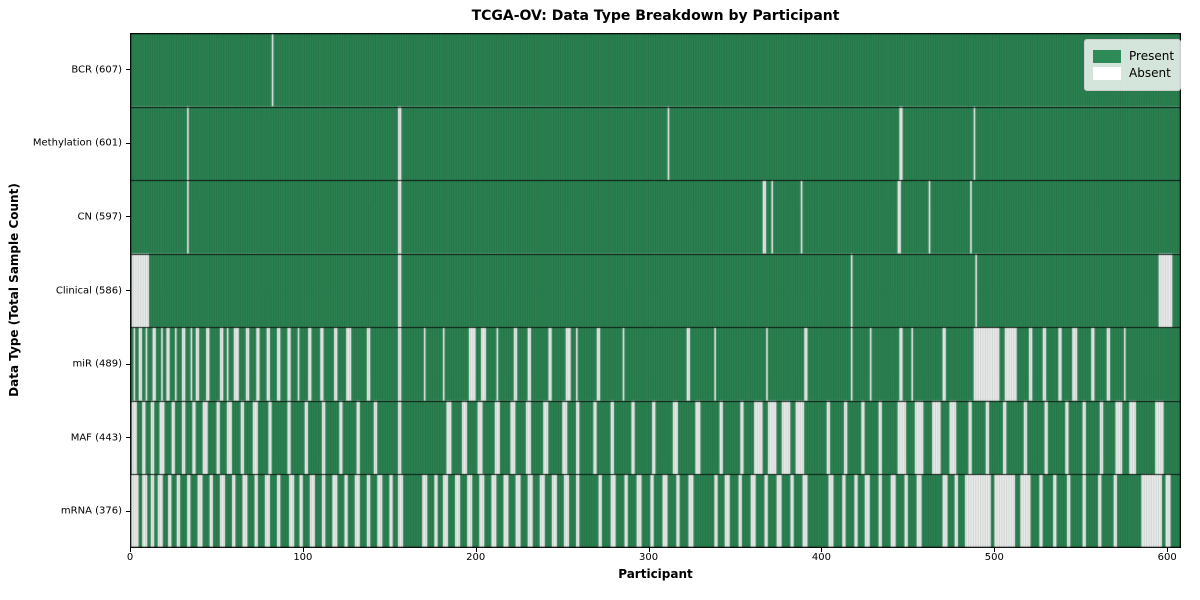 This screenshot has height=600, width=1200. I want to click on y-tick-label-bcr: BCR (607), so click(96, 70).